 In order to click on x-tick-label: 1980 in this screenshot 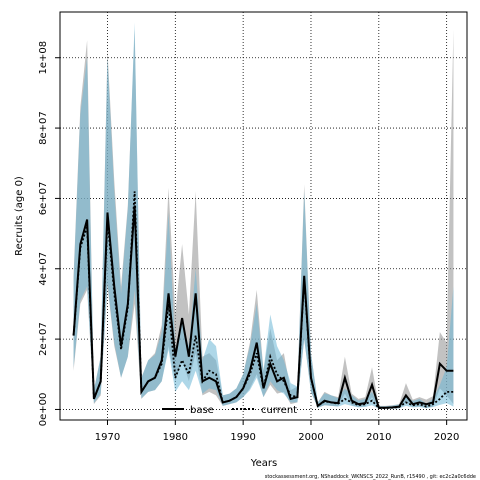, I will do `click(175, 437)`.